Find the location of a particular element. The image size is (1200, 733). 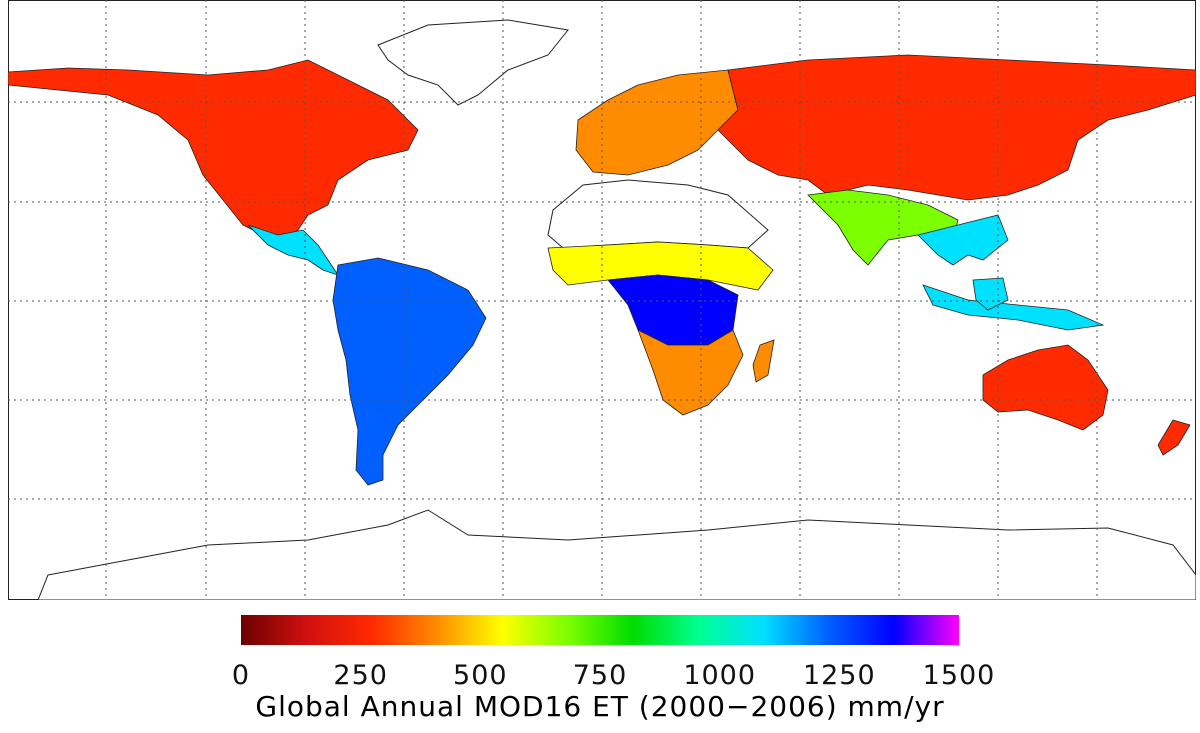

colorbar-tick-label: 0 is located at coordinates (241, 675).